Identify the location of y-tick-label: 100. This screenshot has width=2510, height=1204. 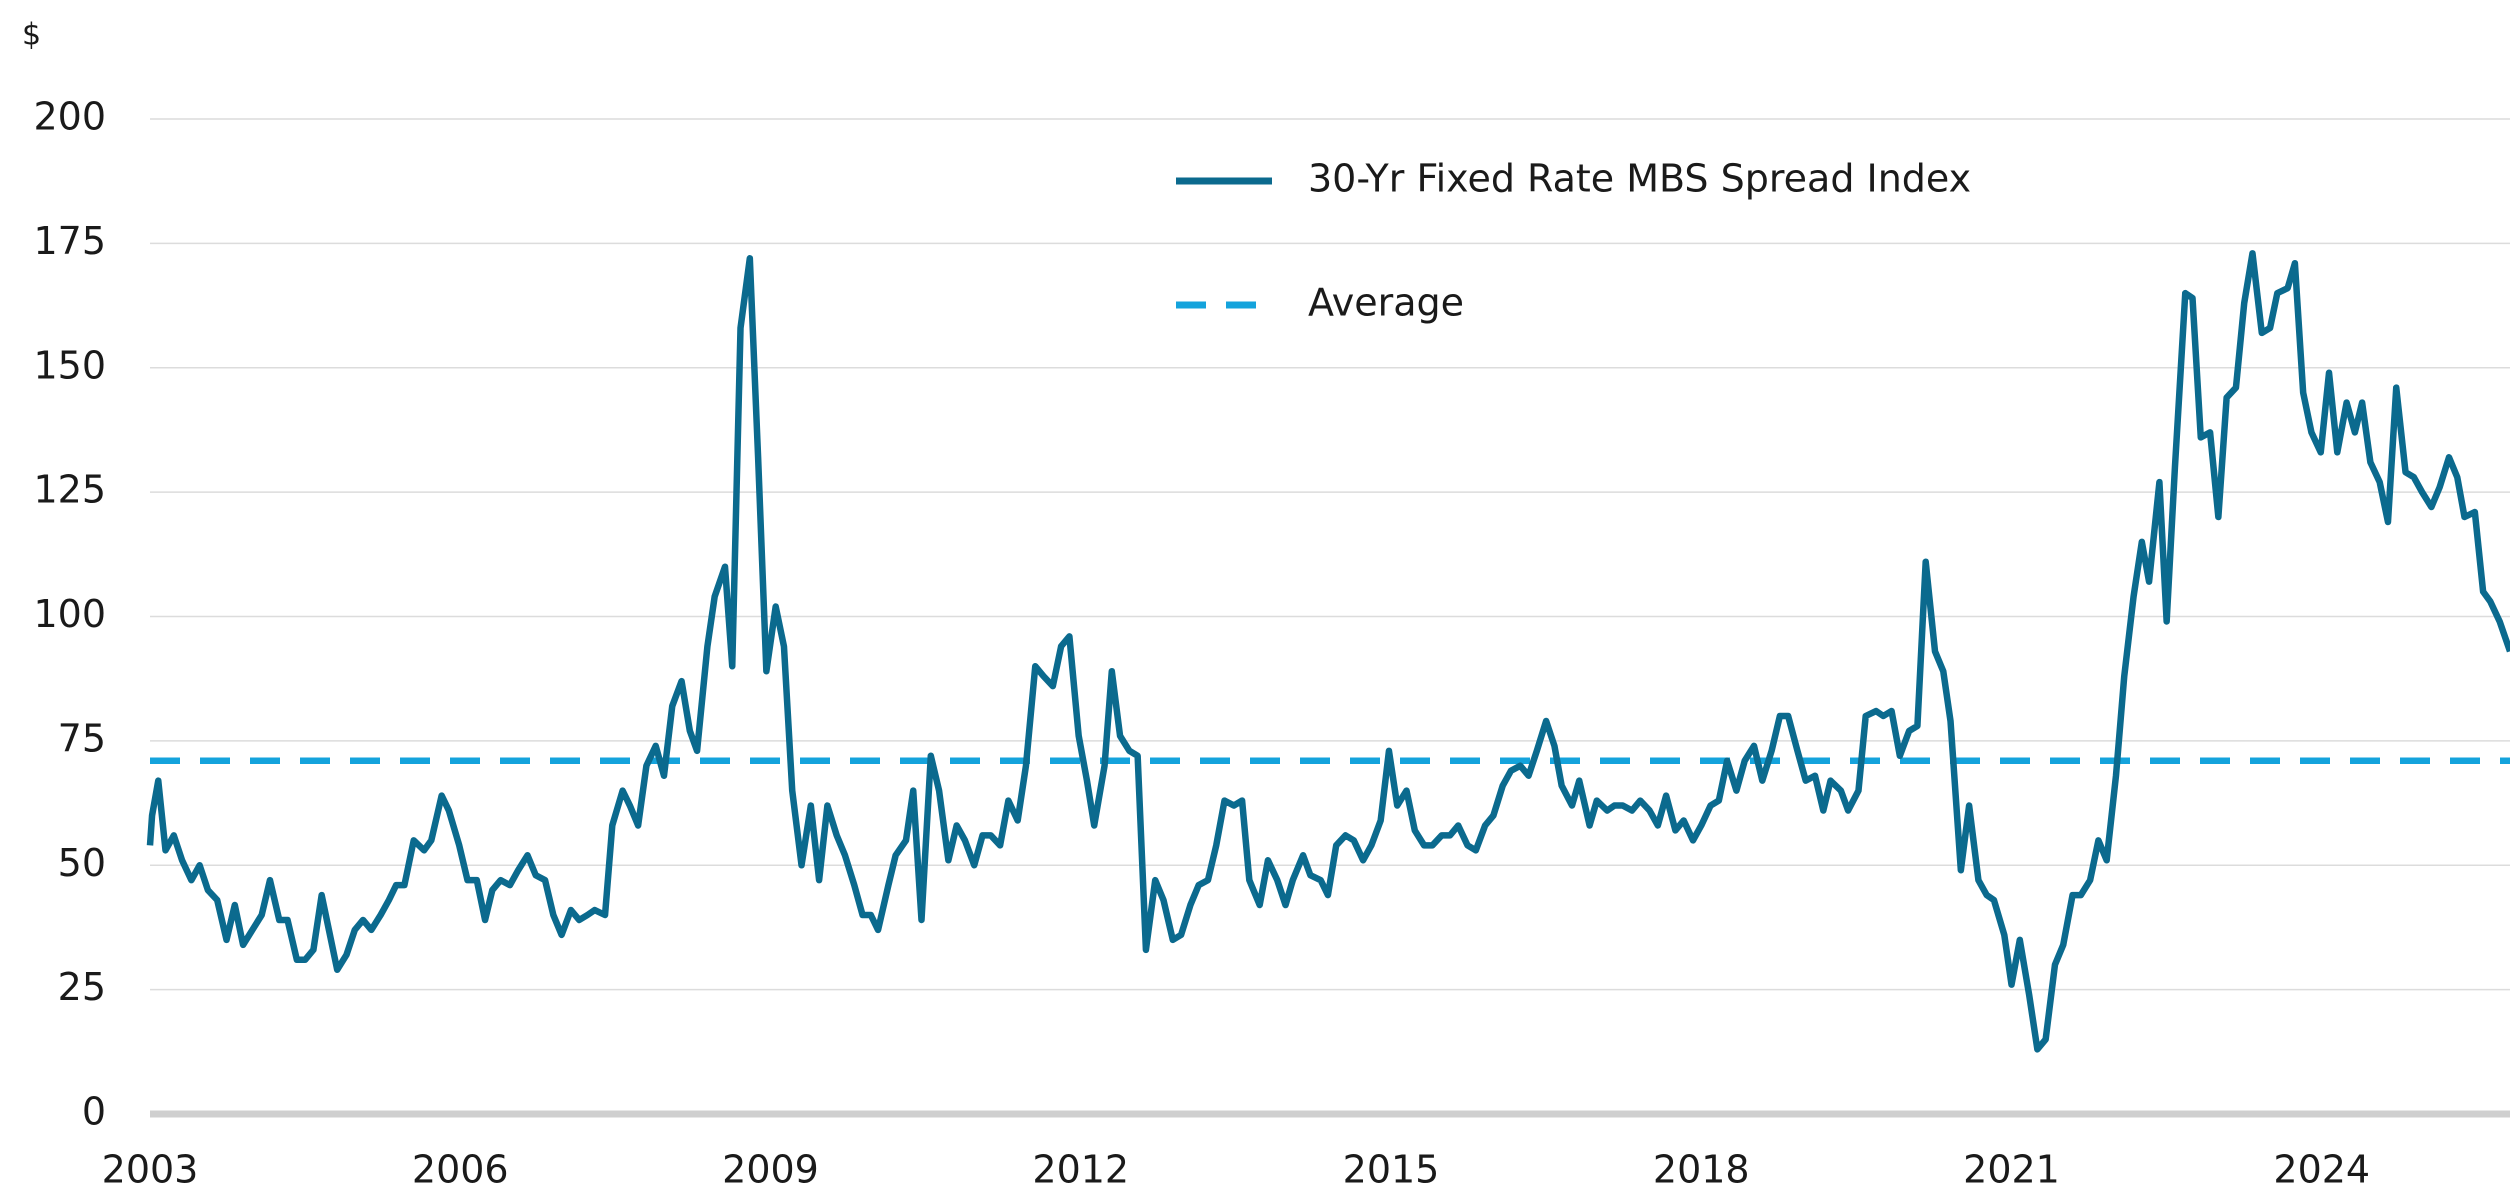
(69, 614).